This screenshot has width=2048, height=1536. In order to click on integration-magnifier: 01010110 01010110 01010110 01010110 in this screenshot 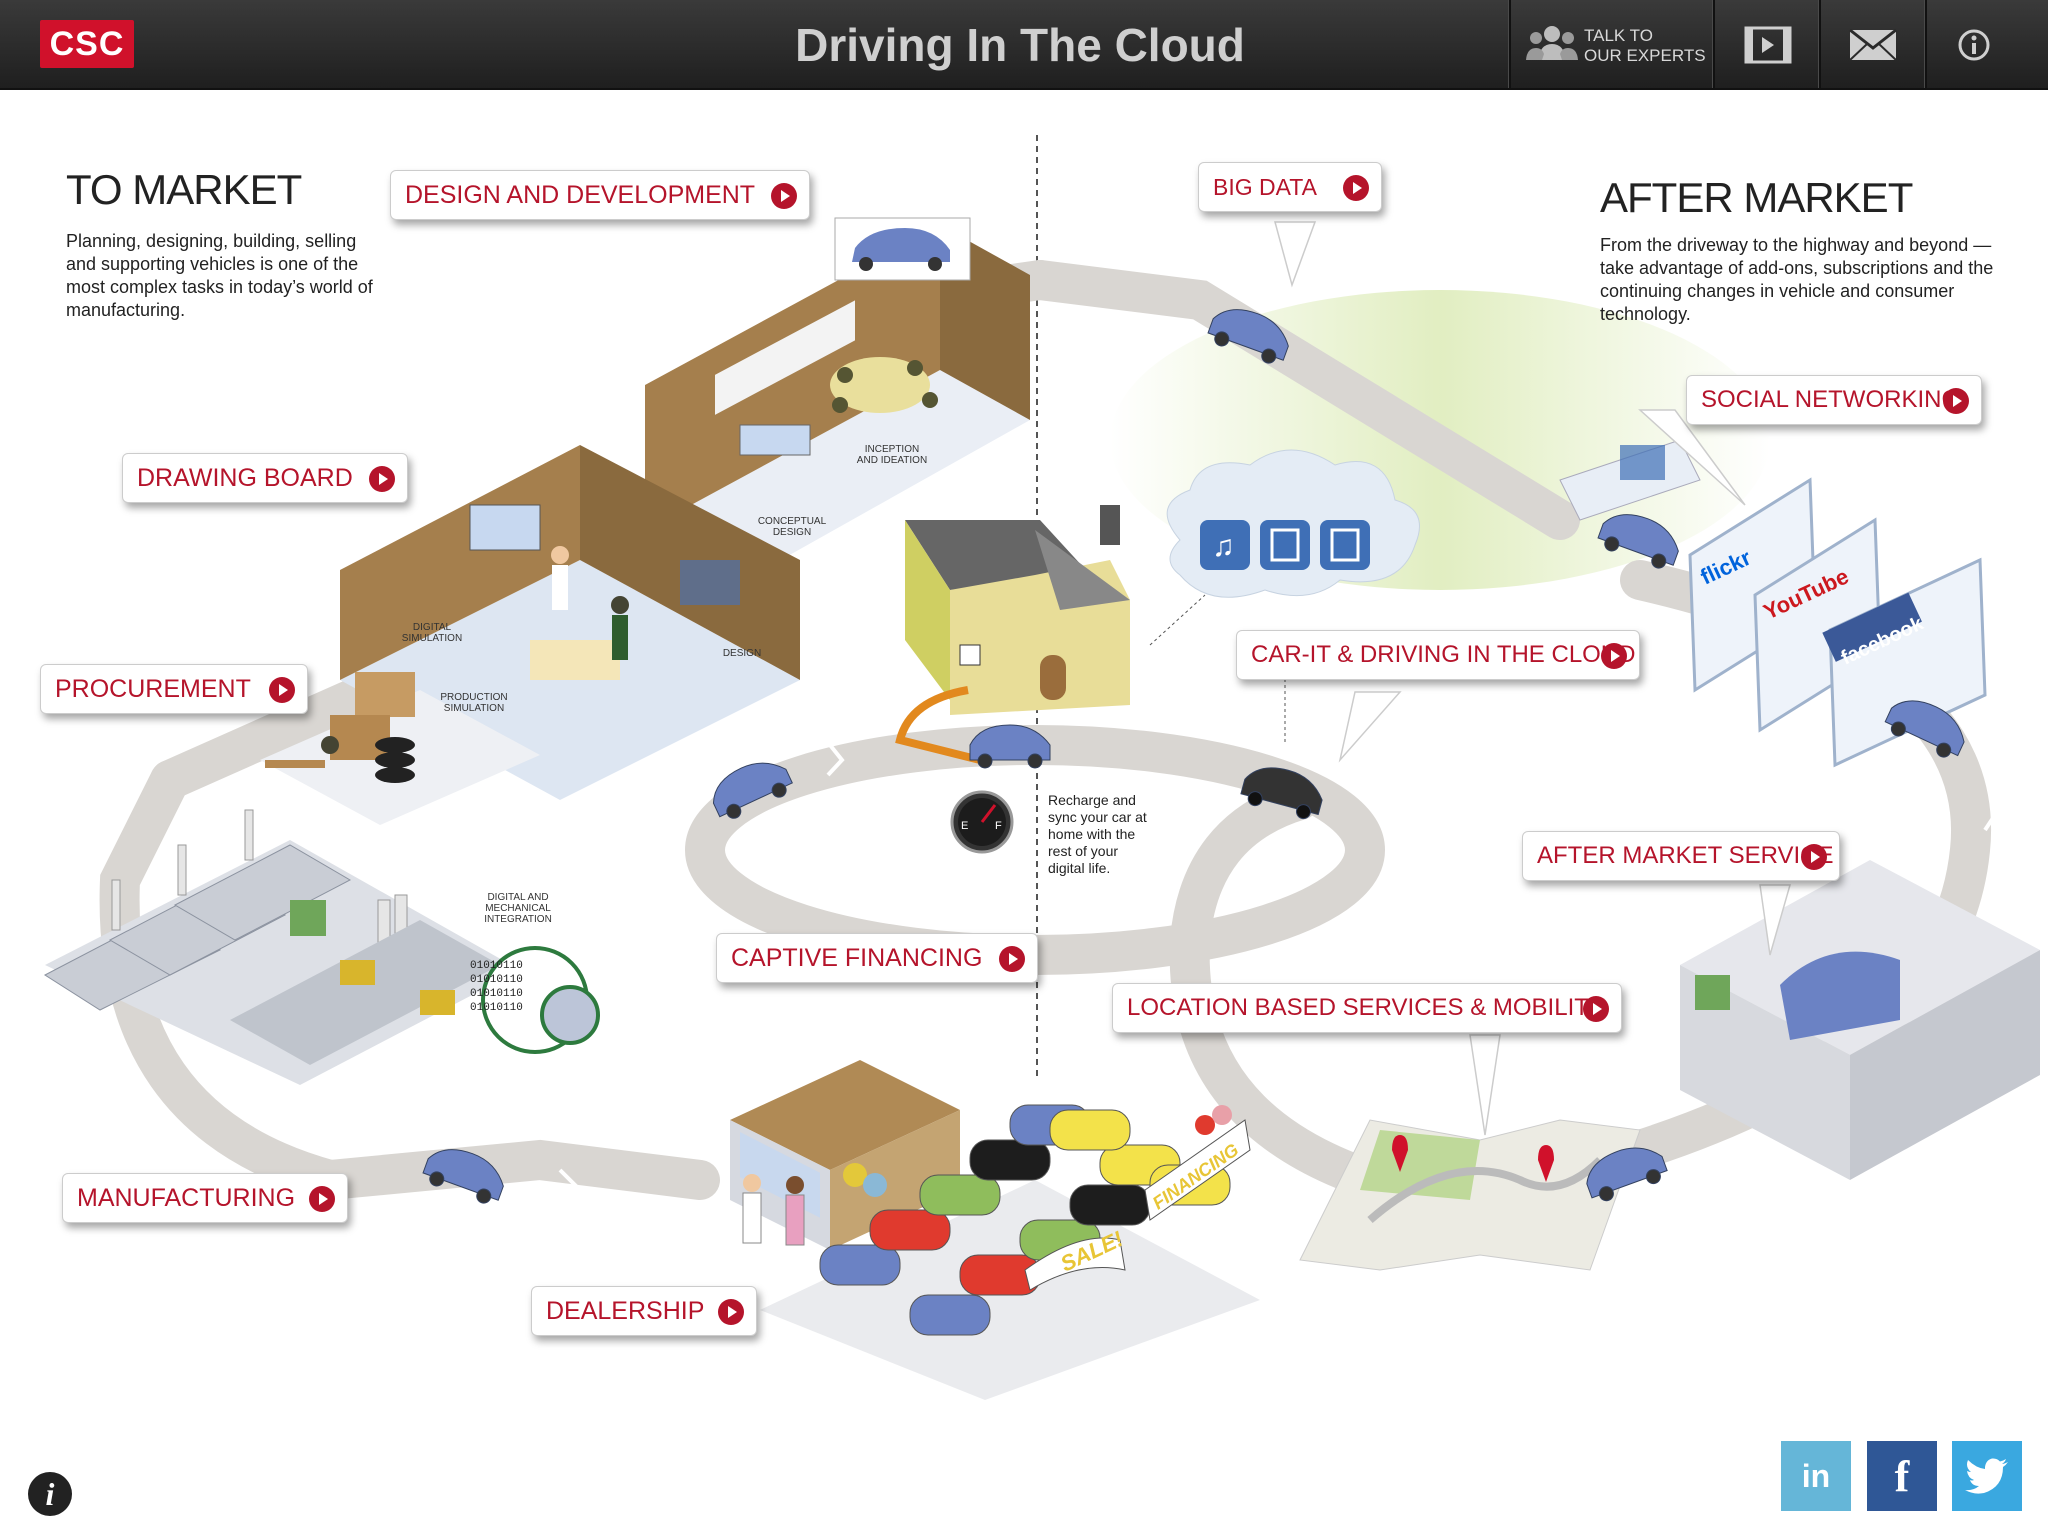, I will do `click(535, 1000)`.